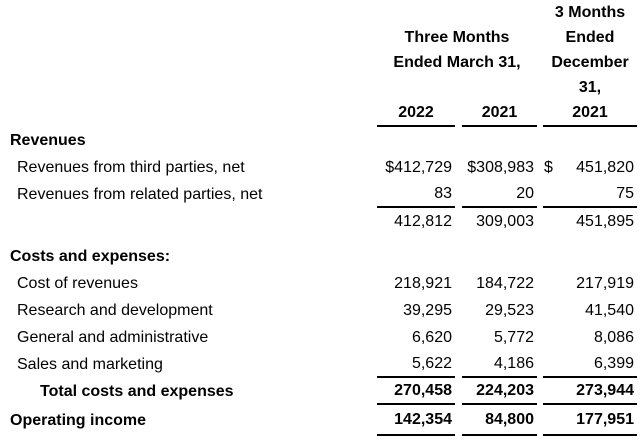  I want to click on row-label, so click(188, 221).